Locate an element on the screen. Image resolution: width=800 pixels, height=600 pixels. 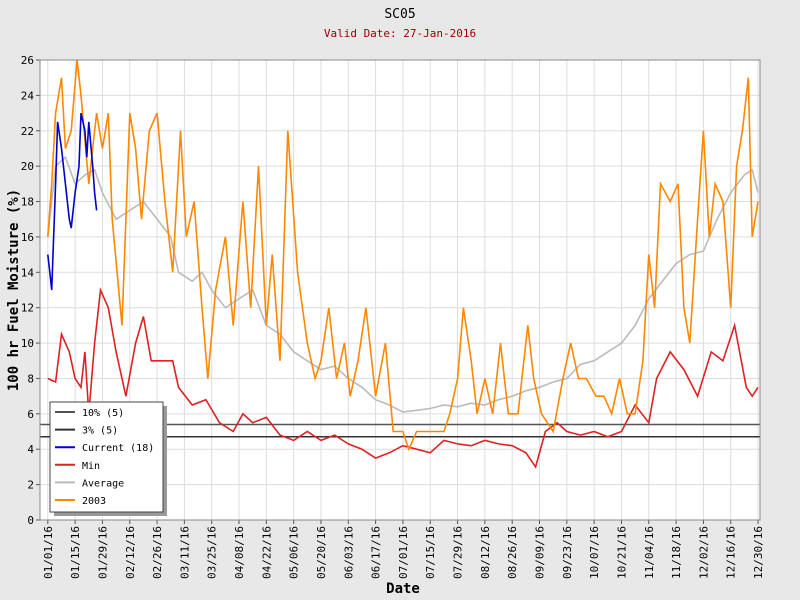
x-tick-label: 12/02/16 is located at coordinates (703, 552).